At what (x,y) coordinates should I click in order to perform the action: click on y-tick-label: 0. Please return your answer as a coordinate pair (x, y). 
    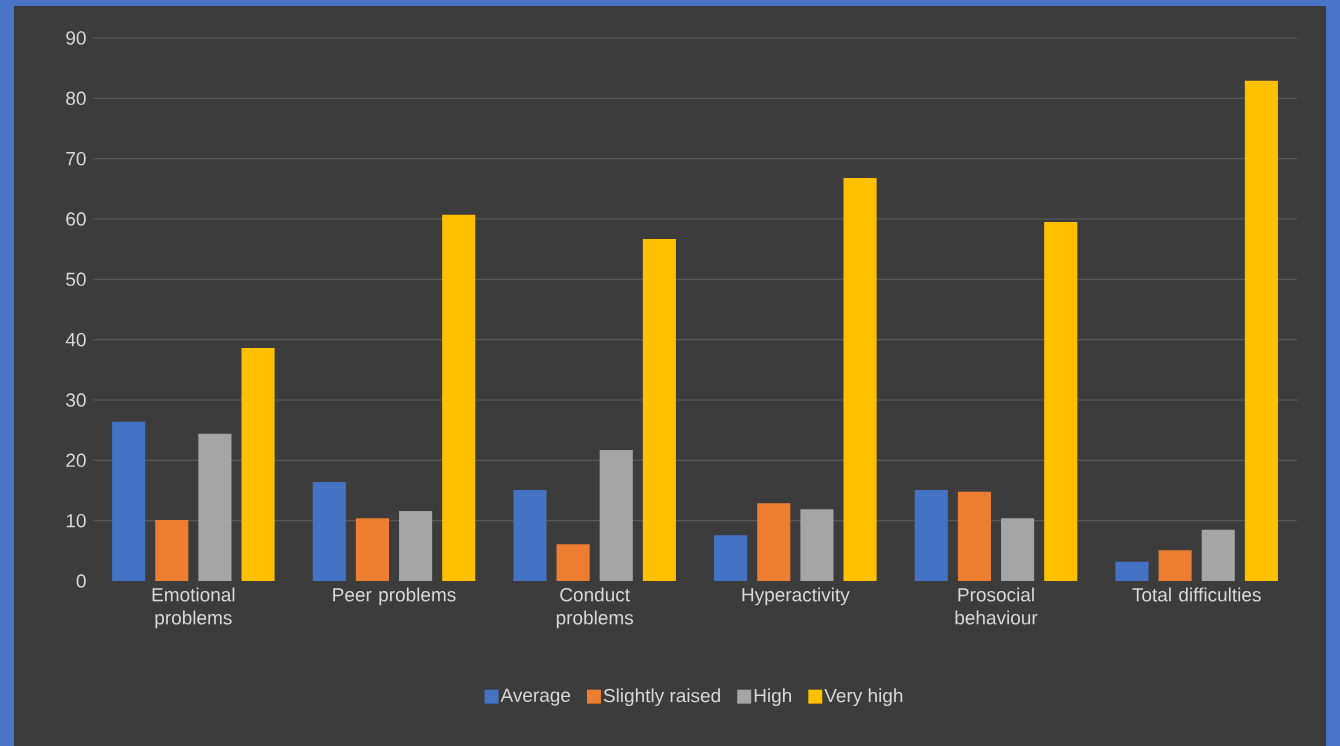
    Looking at the image, I should click on (81, 581).